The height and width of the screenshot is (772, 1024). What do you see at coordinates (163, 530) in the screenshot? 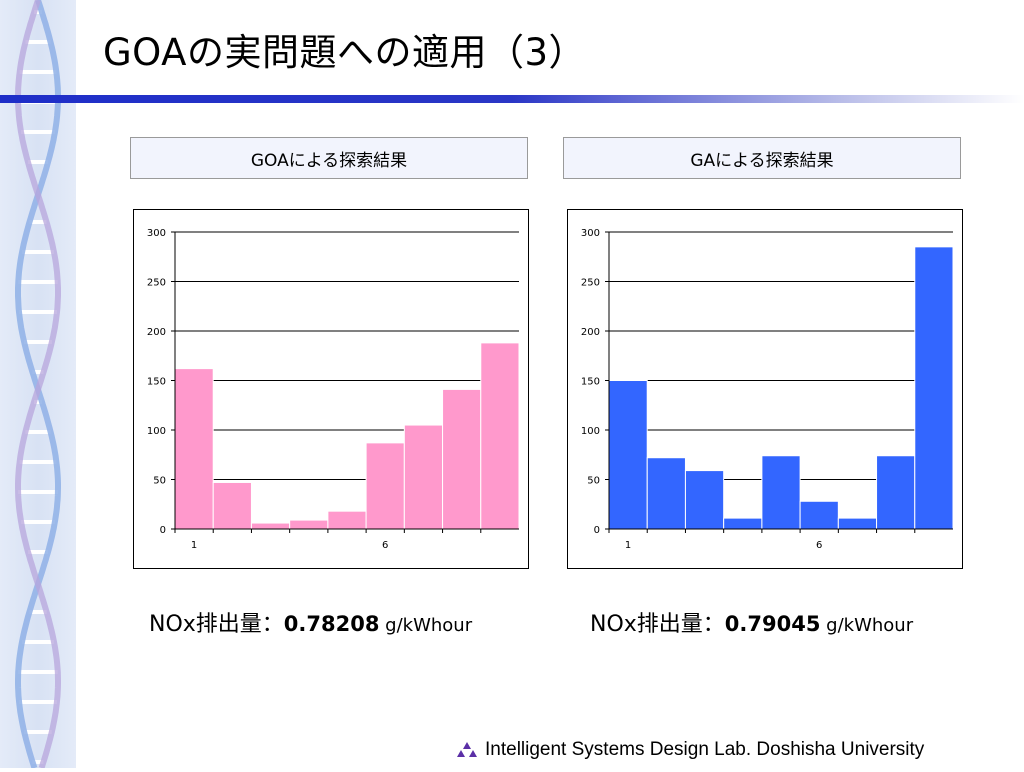
I see `goa-y-tick-label: 0` at bounding box center [163, 530].